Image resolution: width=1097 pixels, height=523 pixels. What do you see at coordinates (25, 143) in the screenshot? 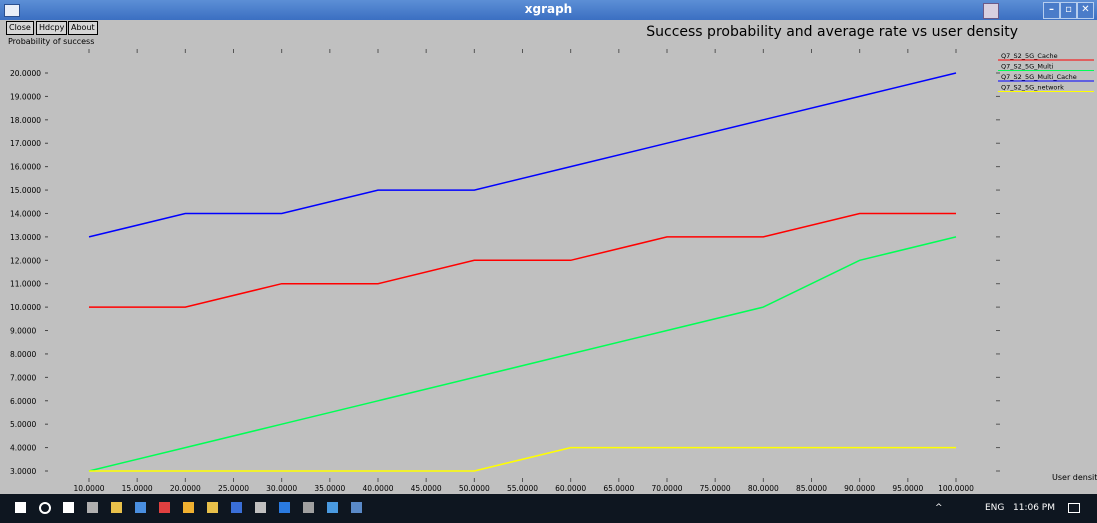
I see `y-tick-label: 17.0000` at bounding box center [25, 143].